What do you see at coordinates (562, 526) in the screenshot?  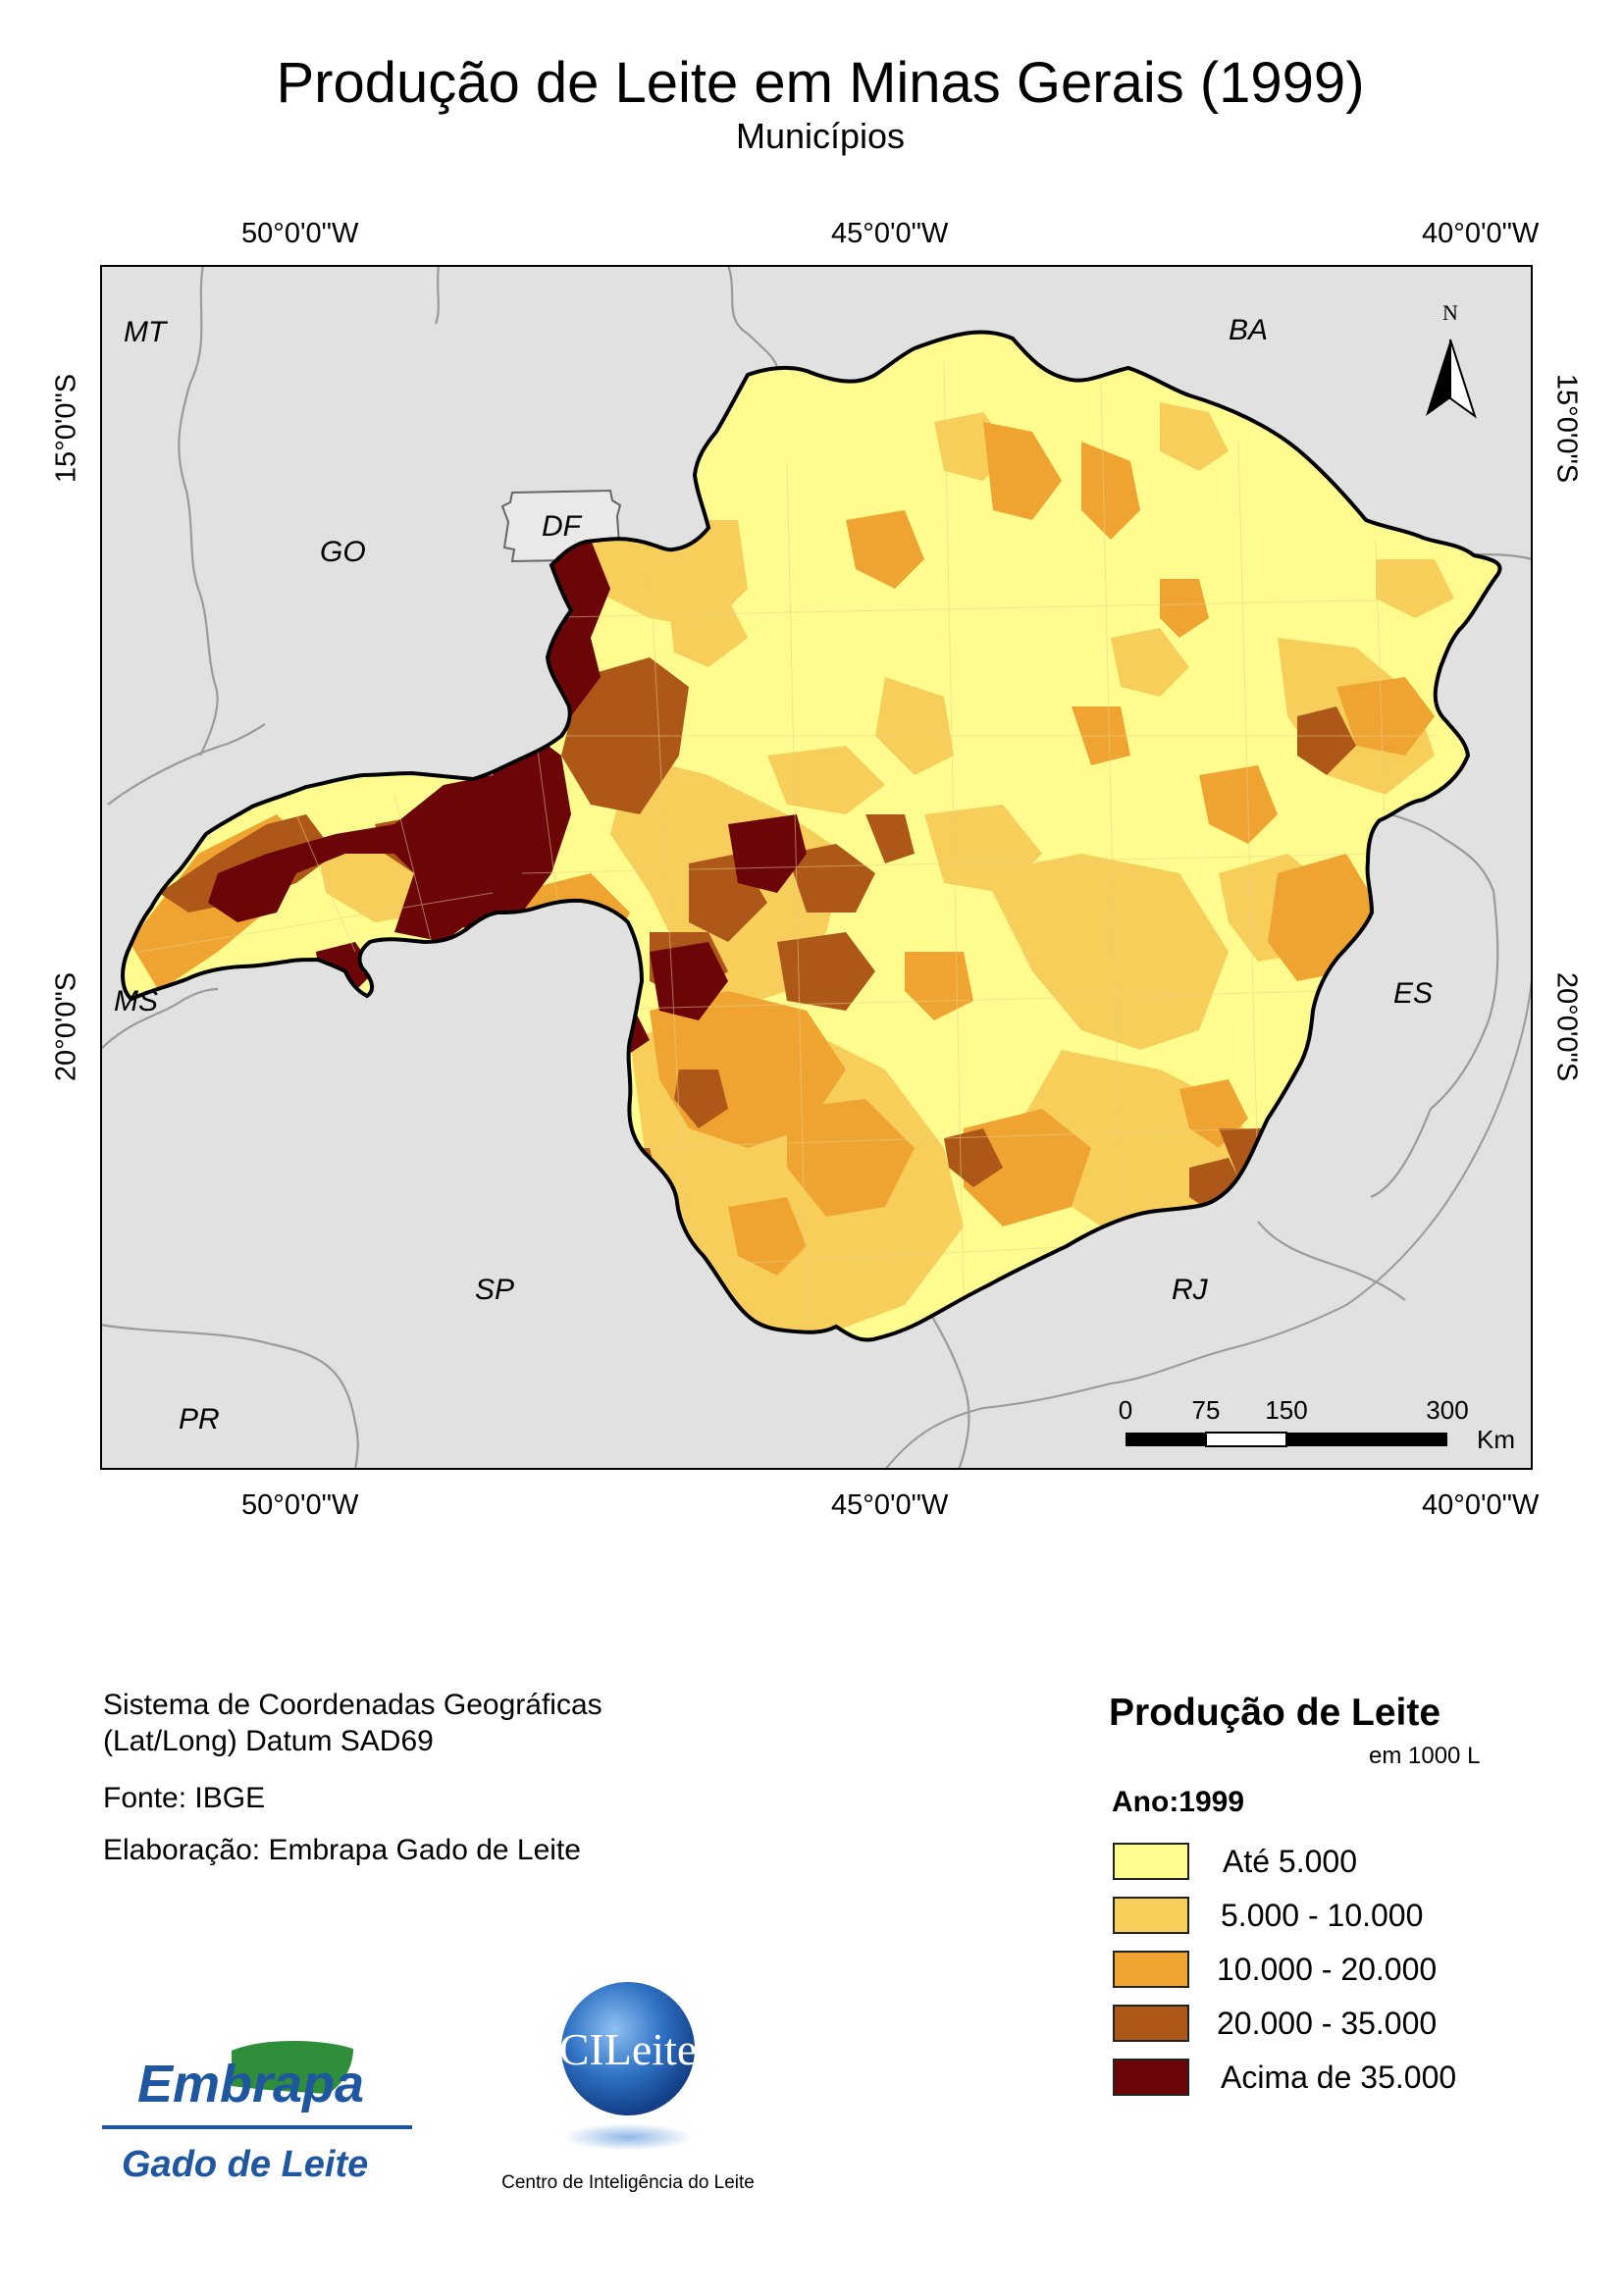 I see `state-label-df: DF` at bounding box center [562, 526].